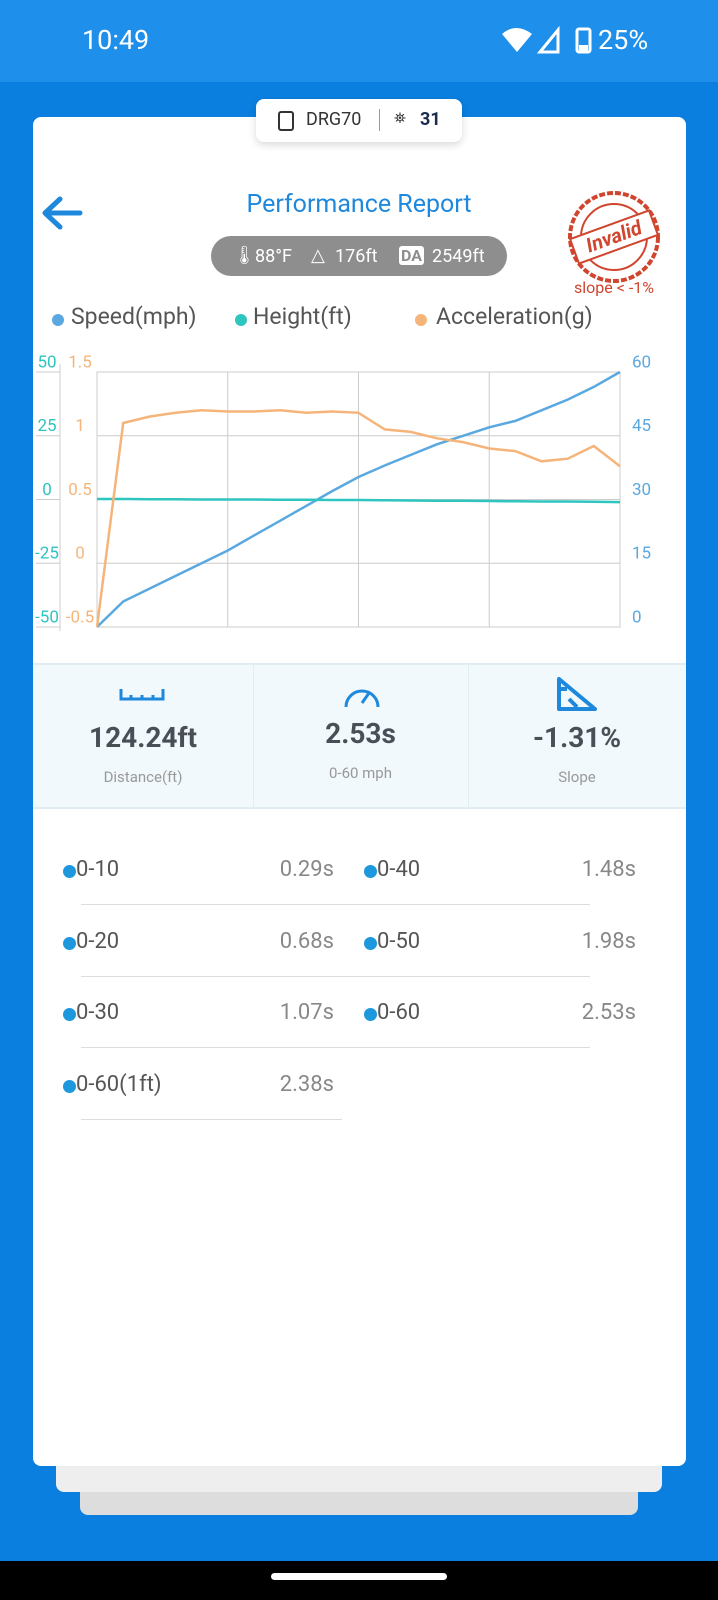  Describe the element at coordinates (80, 490) in the screenshot. I see `y-tick-label: 0.5` at that location.